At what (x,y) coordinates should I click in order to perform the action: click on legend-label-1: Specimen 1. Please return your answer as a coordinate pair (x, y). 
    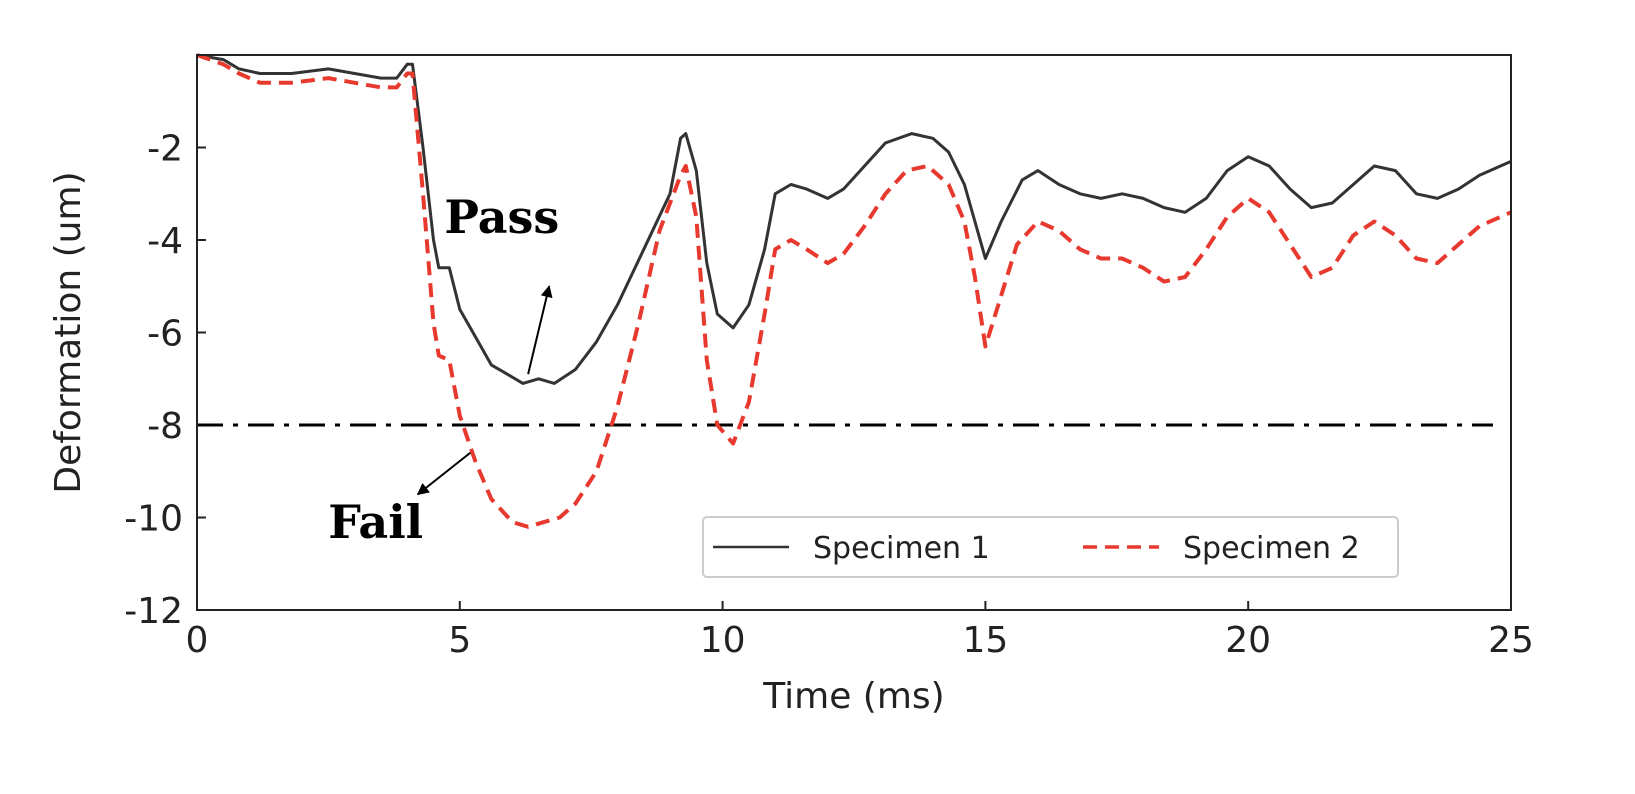
    Looking at the image, I should click on (901, 548).